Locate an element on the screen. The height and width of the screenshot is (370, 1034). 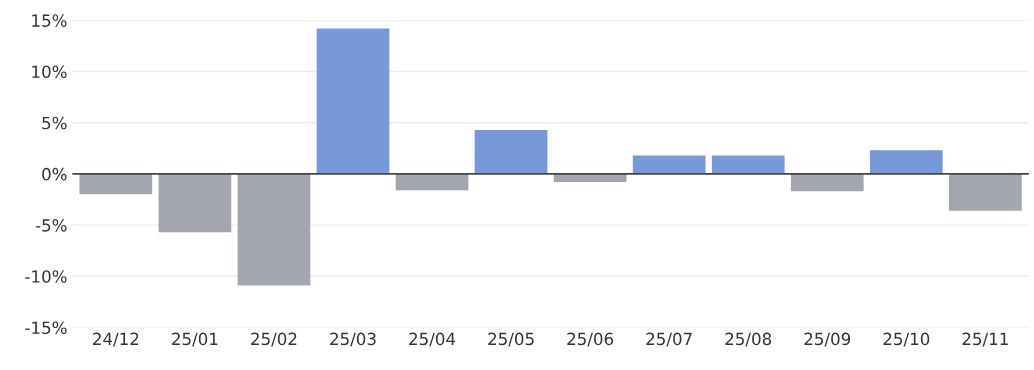
x-tick-label: 25/07 is located at coordinates (669, 339).